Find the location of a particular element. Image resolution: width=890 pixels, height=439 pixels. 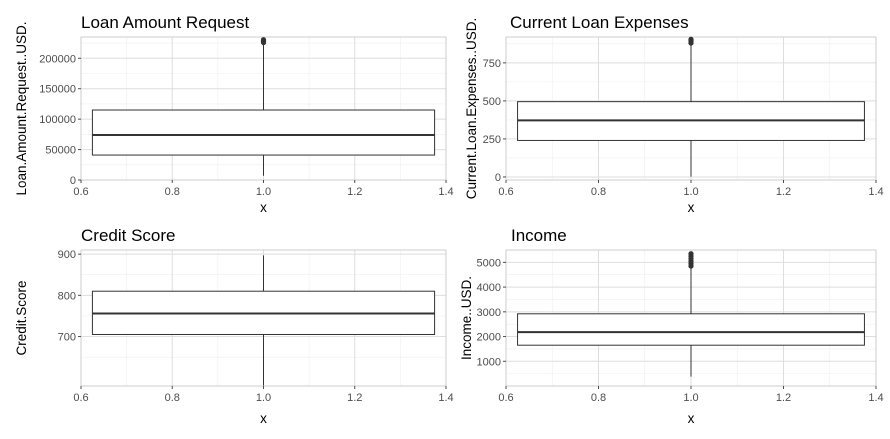

y-tick-label: 200000 is located at coordinates (57, 59).